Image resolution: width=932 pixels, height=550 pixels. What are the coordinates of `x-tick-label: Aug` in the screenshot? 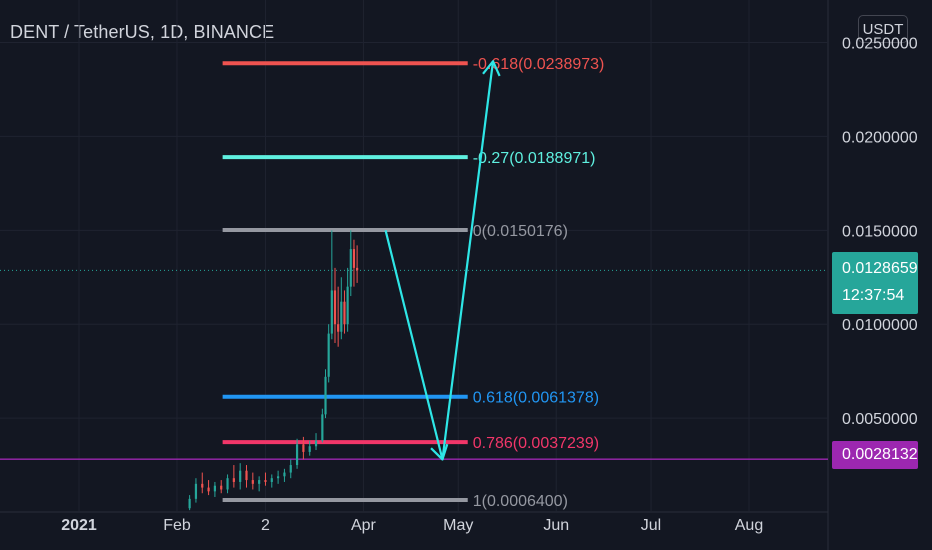 It's located at (749, 525).